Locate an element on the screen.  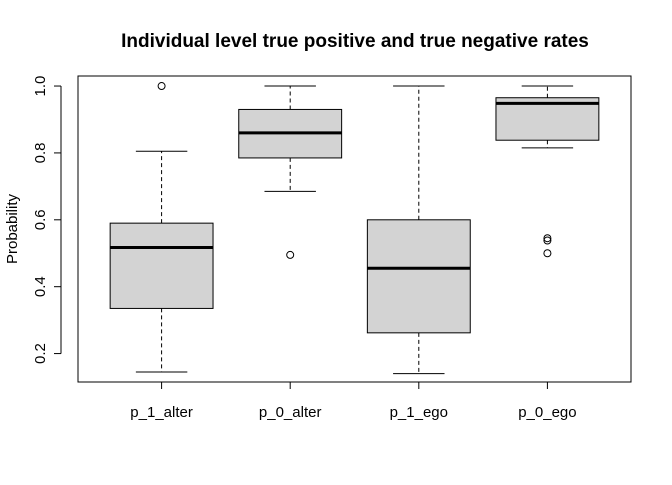
x-tick-label: p_1_alter is located at coordinates (161, 412).